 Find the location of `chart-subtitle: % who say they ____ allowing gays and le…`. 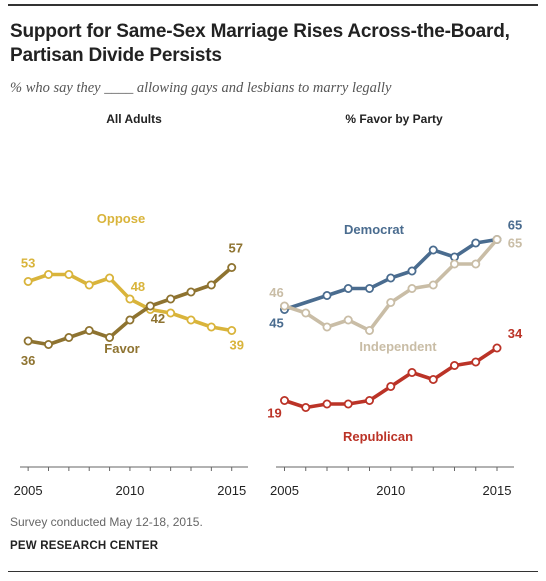

chart-subtitle: % who say they ____ allowing gays and le… is located at coordinates (201, 88).